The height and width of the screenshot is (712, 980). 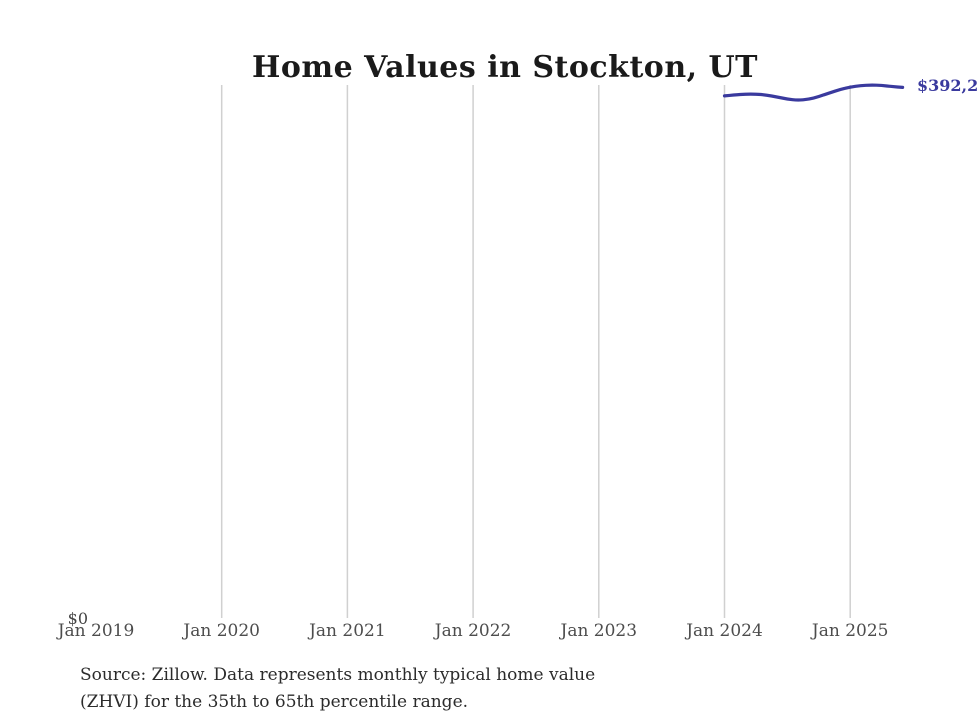 I want to click on x-tick-label: Jan 2021, so click(x=347, y=631).